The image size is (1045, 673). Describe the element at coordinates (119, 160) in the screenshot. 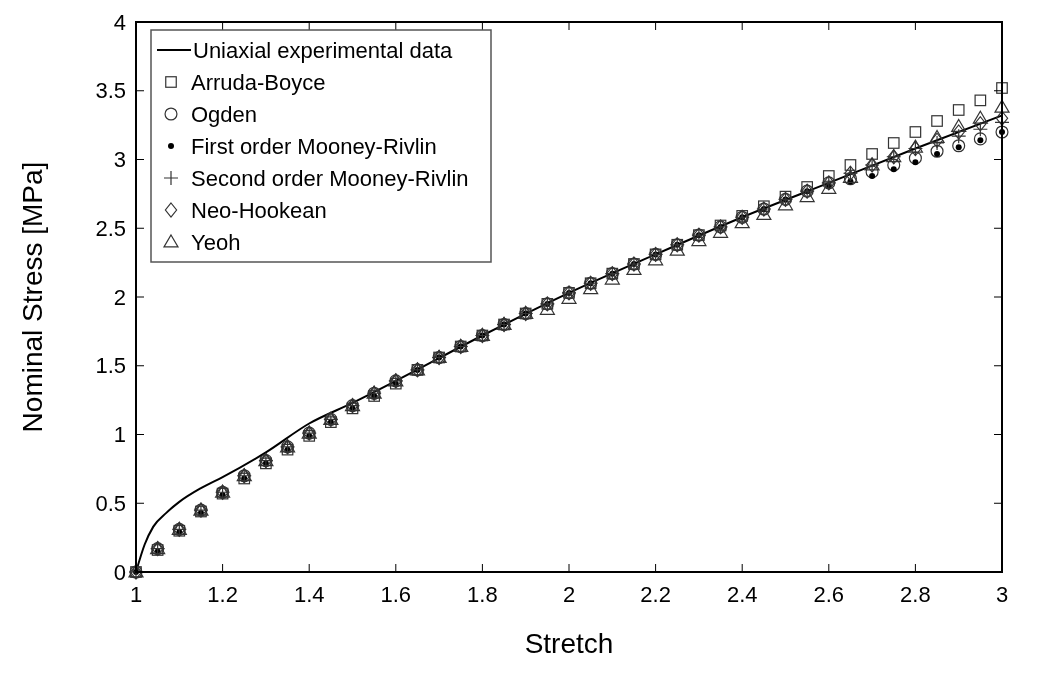

I see `y-tick-label: 3` at that location.